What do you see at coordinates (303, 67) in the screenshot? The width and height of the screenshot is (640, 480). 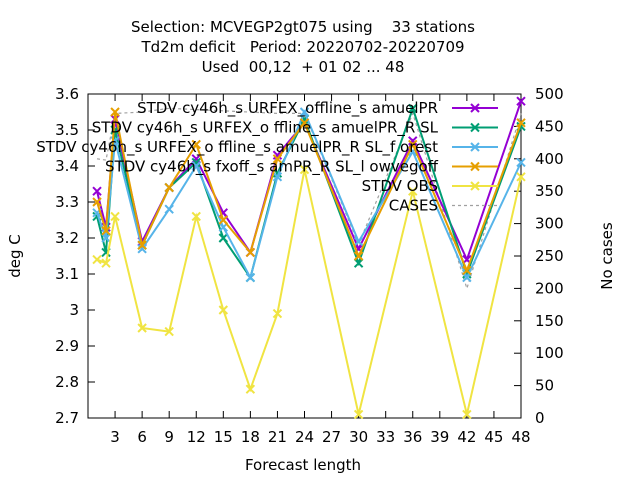 I see `title-line-3: Used 00,12 + 01 02 ... 48` at bounding box center [303, 67].